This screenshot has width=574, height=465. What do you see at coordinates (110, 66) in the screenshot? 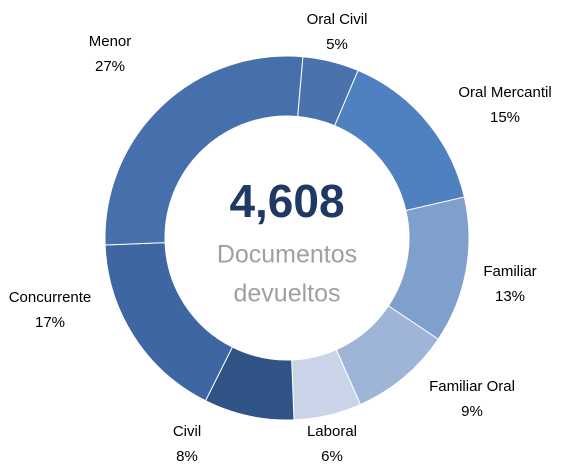
I see `value-label: 27%` at bounding box center [110, 66].